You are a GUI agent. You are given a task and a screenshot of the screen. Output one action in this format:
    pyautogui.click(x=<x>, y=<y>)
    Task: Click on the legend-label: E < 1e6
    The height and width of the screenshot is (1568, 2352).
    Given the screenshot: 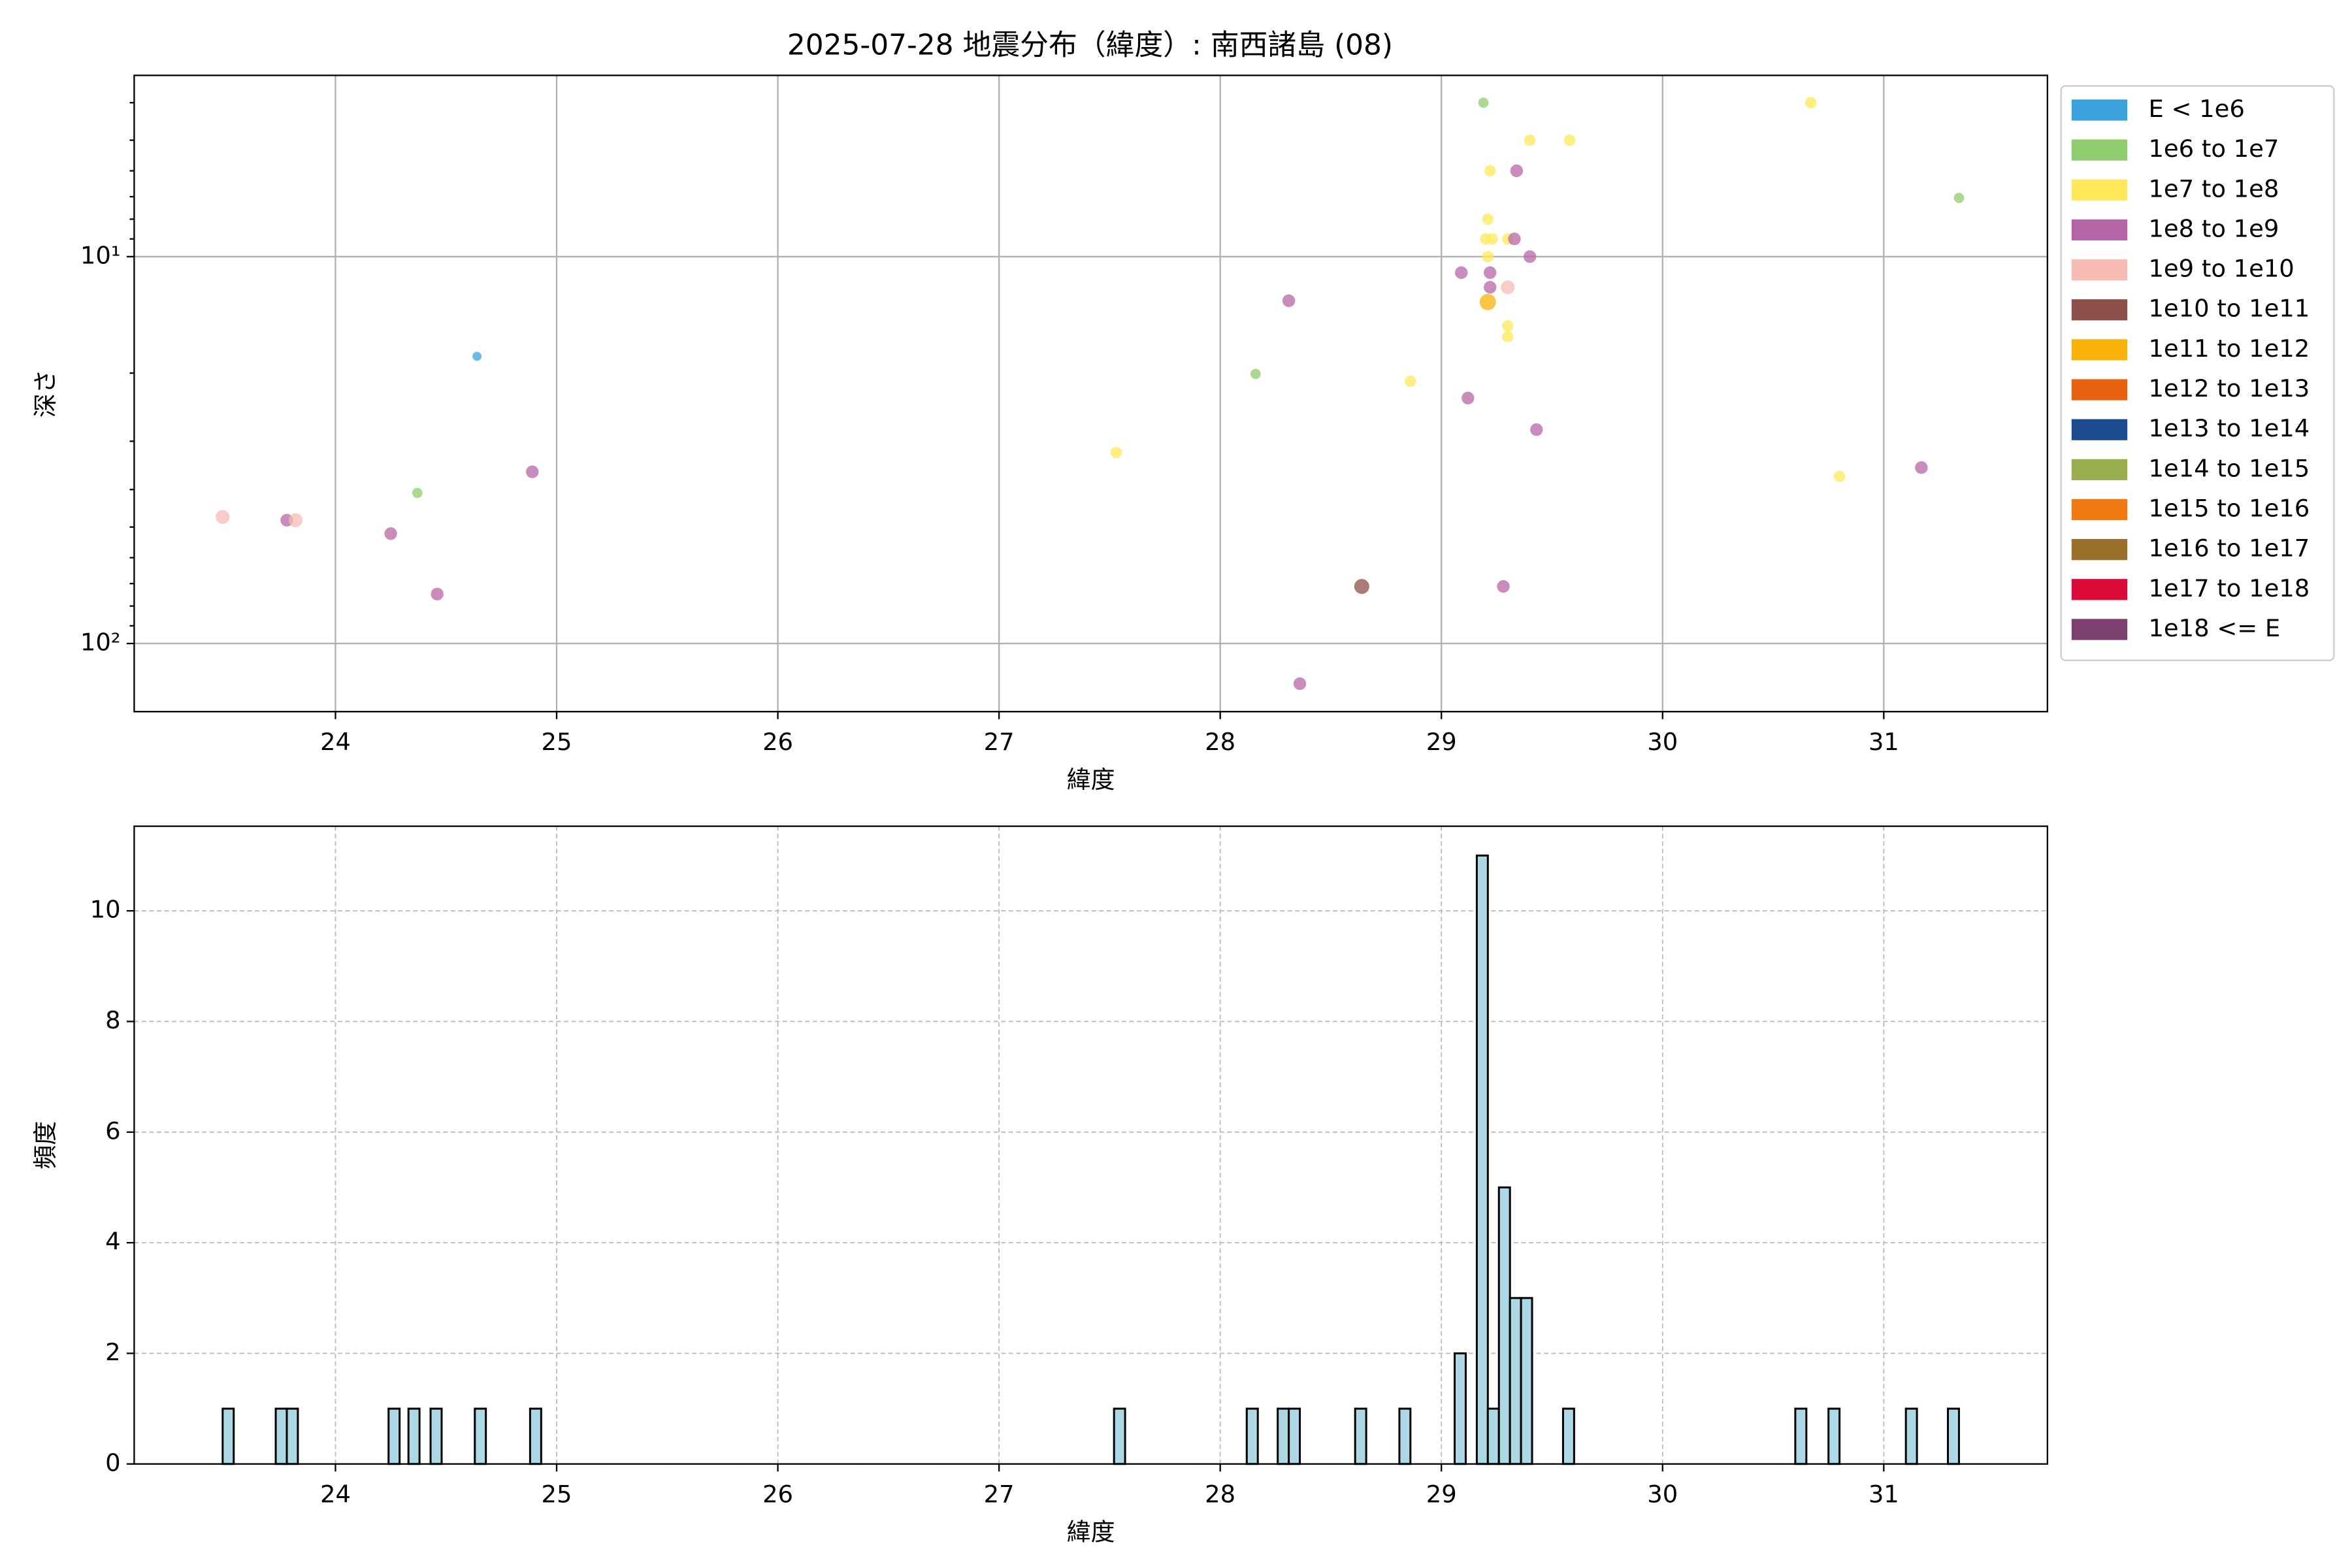 What is the action you would take?
    pyautogui.click(x=2196, y=109)
    